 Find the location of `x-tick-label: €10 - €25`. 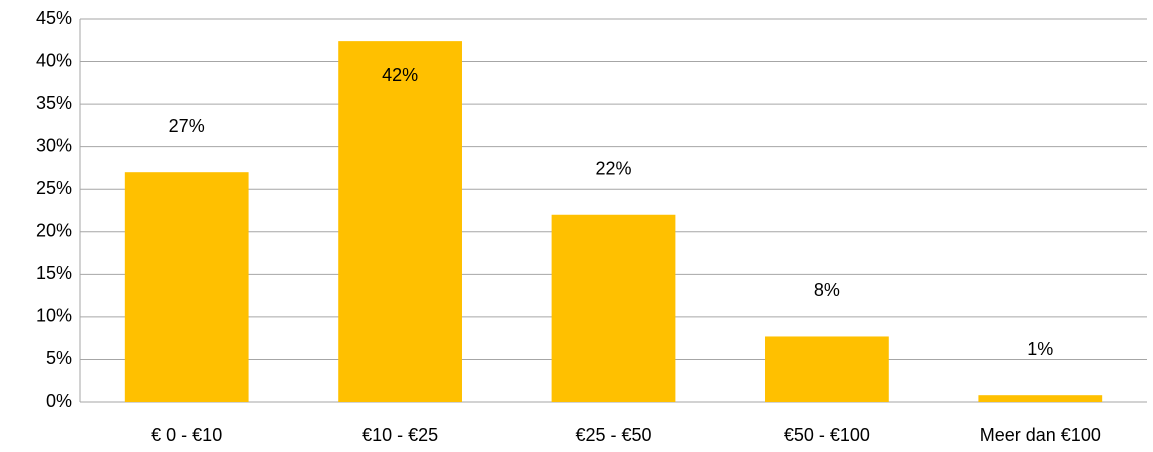

x-tick-label: €10 - €25 is located at coordinates (400, 435).